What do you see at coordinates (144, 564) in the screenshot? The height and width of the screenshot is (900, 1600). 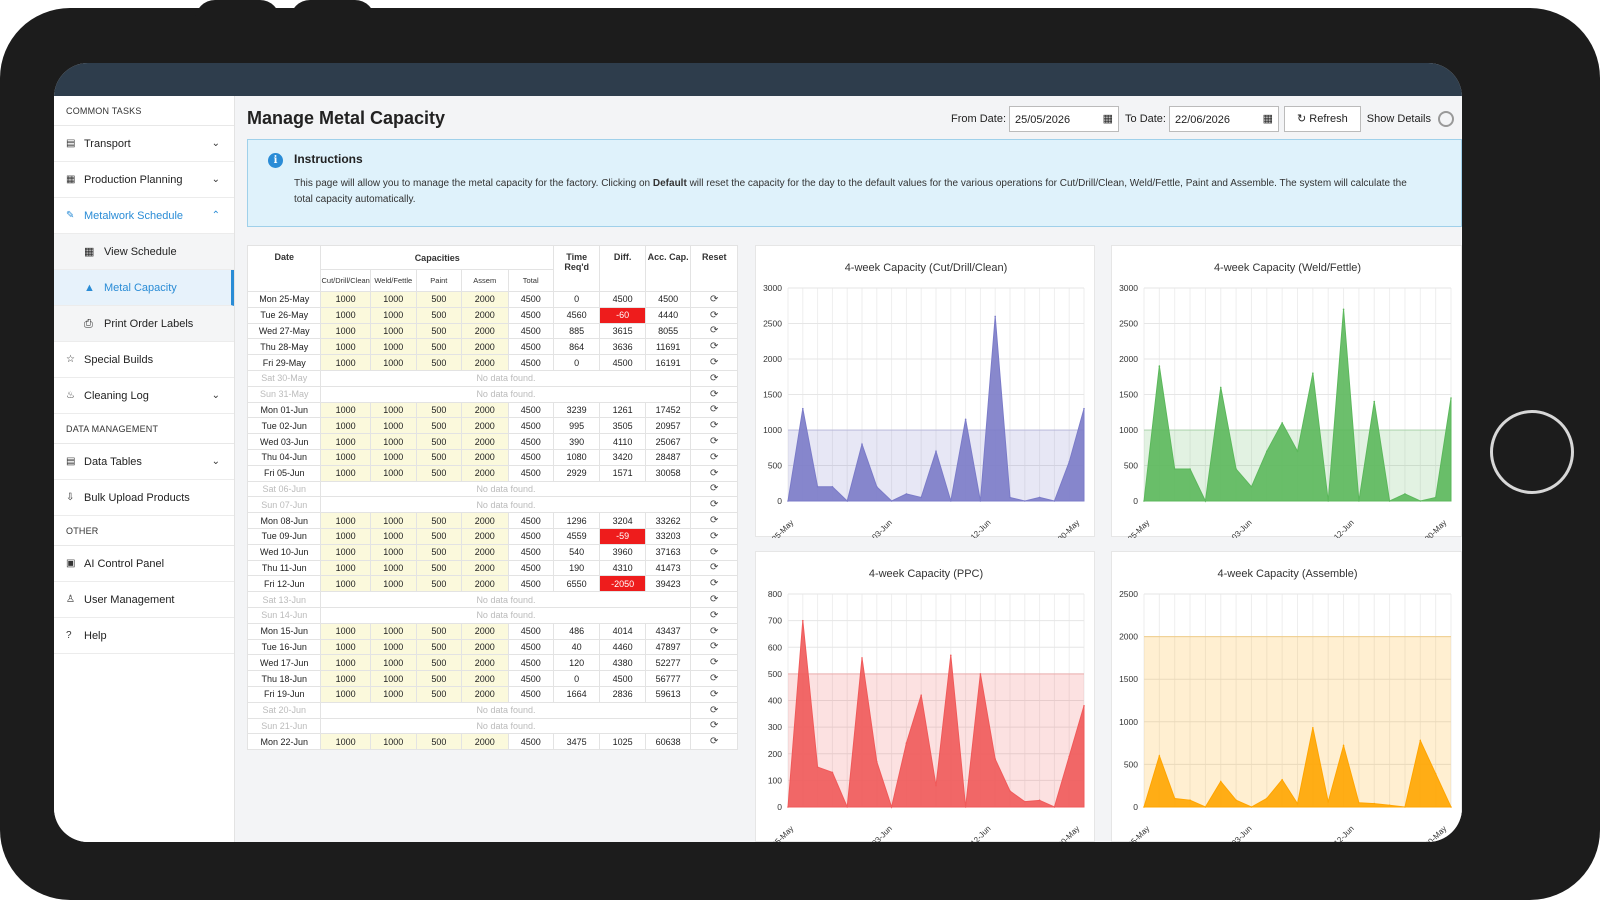 I see `sidebar-item-ai-control-panel: ▣ AI Control Panel` at bounding box center [144, 564].